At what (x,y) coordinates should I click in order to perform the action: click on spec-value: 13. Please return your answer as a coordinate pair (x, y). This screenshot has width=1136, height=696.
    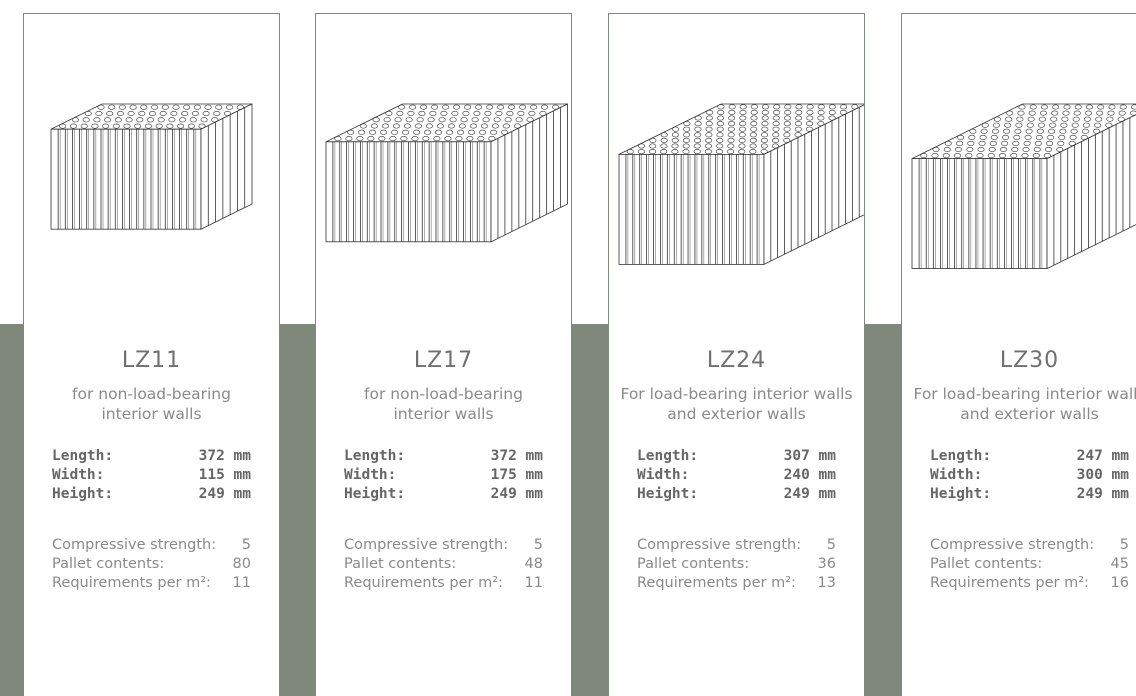
    Looking at the image, I should click on (826, 583).